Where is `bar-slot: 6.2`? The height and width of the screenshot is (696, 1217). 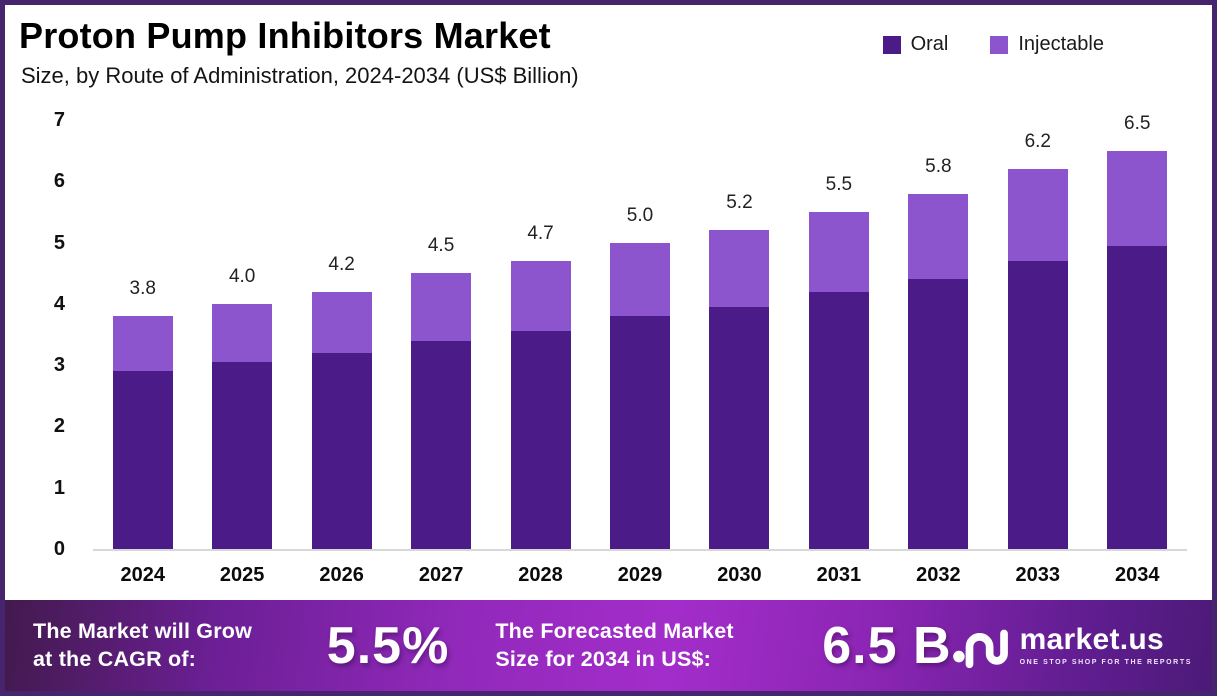 bar-slot: 6.2 is located at coordinates (1037, 340).